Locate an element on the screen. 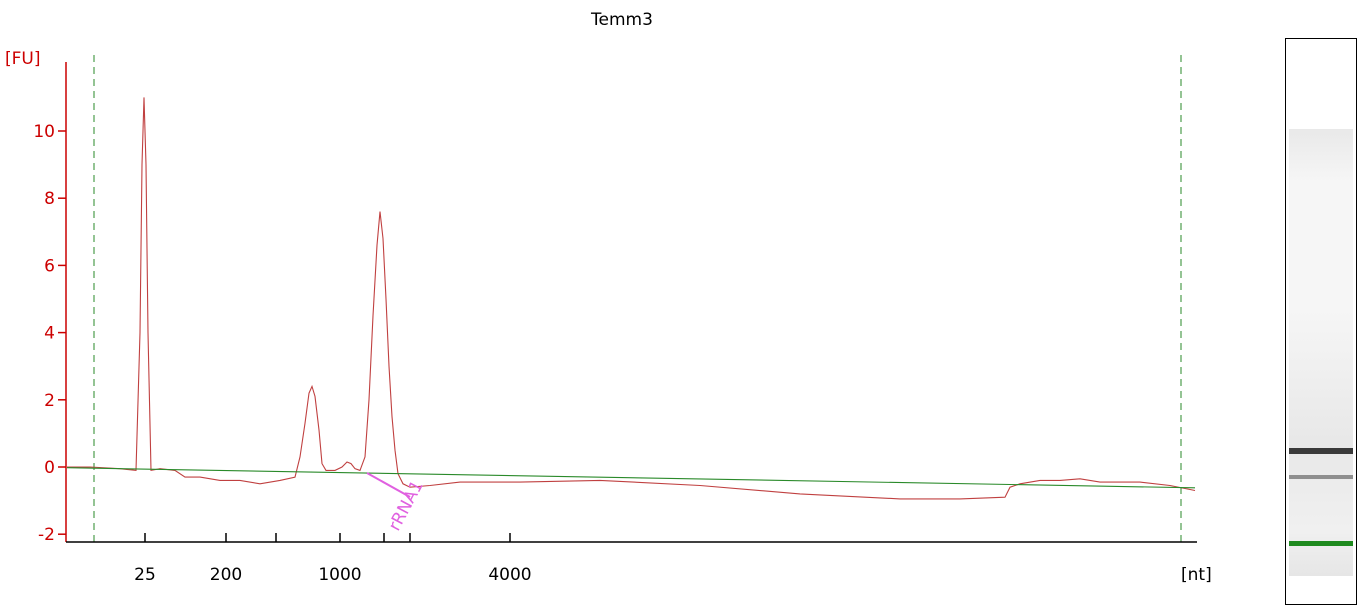  x-tick-label: 25 is located at coordinates (145, 575).